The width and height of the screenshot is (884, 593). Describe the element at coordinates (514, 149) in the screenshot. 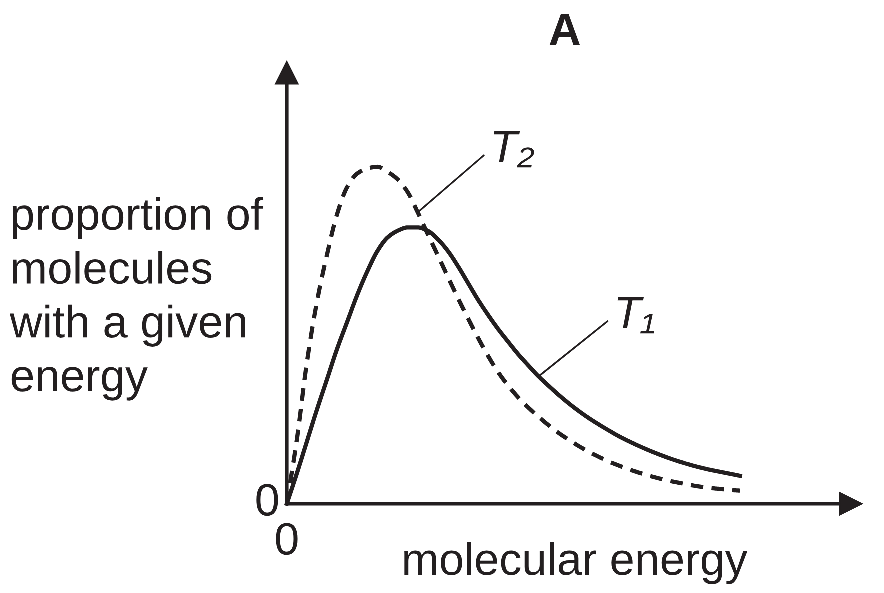

I see `series-label: T₂` at that location.